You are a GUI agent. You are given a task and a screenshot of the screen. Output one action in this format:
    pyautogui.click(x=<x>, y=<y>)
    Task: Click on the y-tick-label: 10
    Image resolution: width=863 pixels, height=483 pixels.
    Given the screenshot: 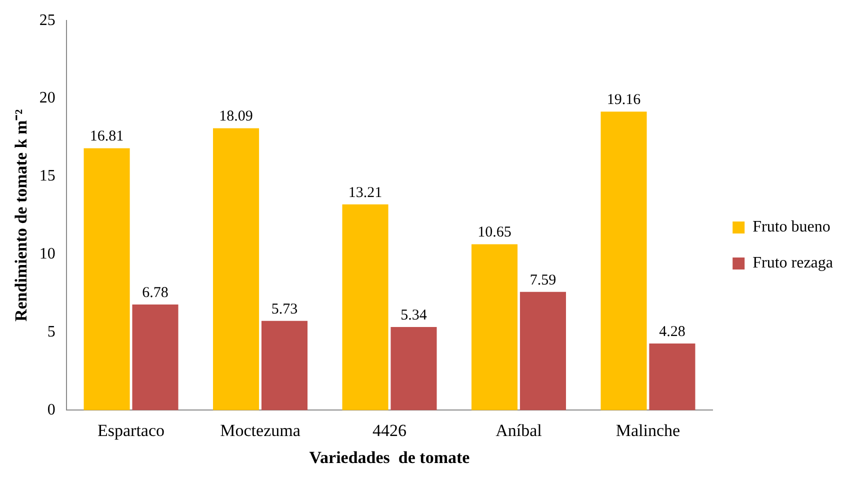 What is the action you would take?
    pyautogui.click(x=47, y=254)
    